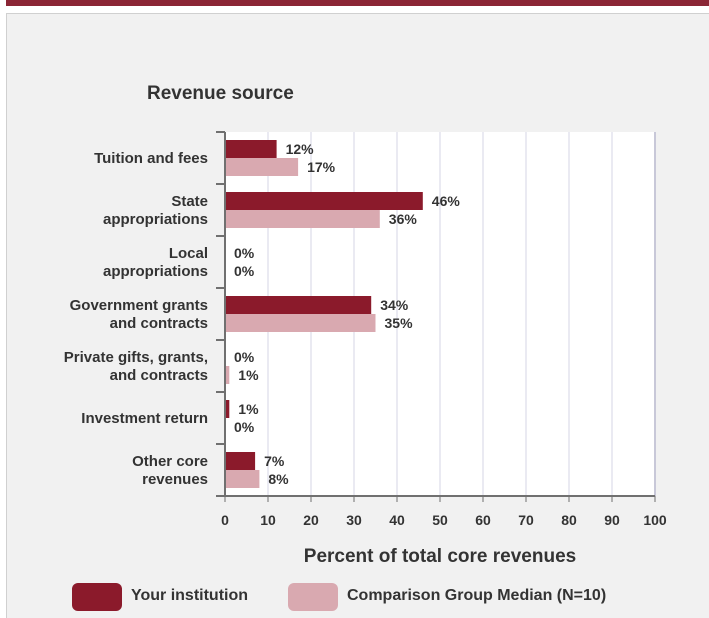  What do you see at coordinates (321, 167) in the screenshot?
I see `data-label: 17%` at bounding box center [321, 167].